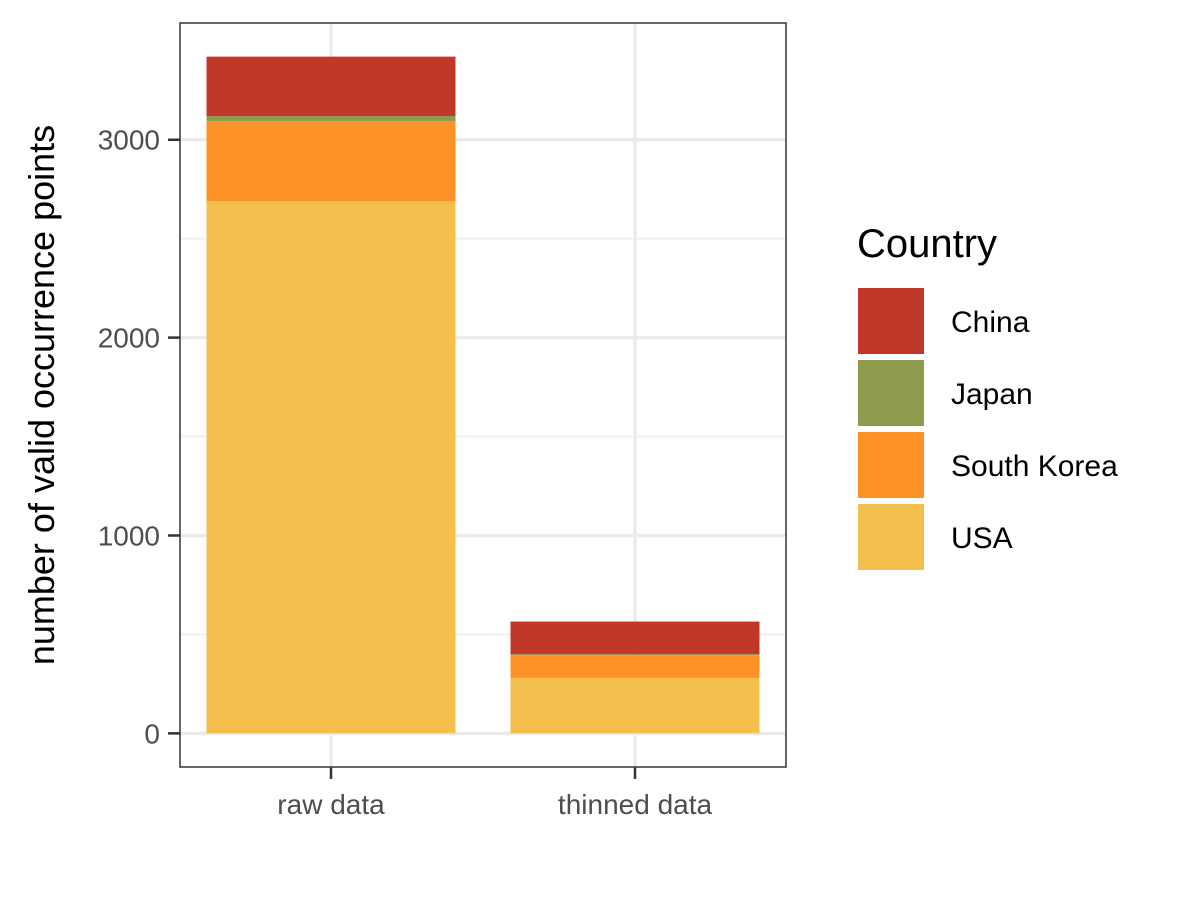 This screenshot has height=900, width=1200. What do you see at coordinates (927, 244) in the screenshot?
I see `legend-title: Country` at bounding box center [927, 244].